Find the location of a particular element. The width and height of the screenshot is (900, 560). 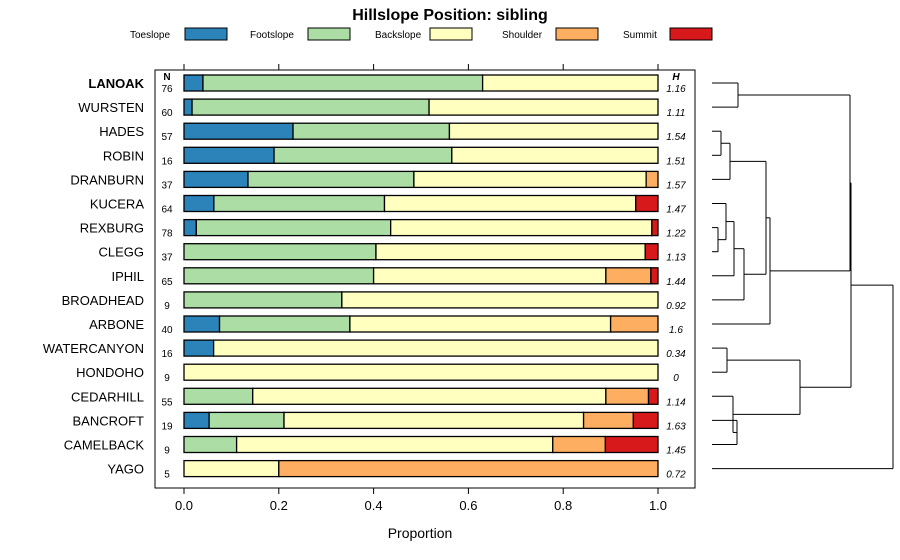

row-n-value: 64 is located at coordinates (167, 210).